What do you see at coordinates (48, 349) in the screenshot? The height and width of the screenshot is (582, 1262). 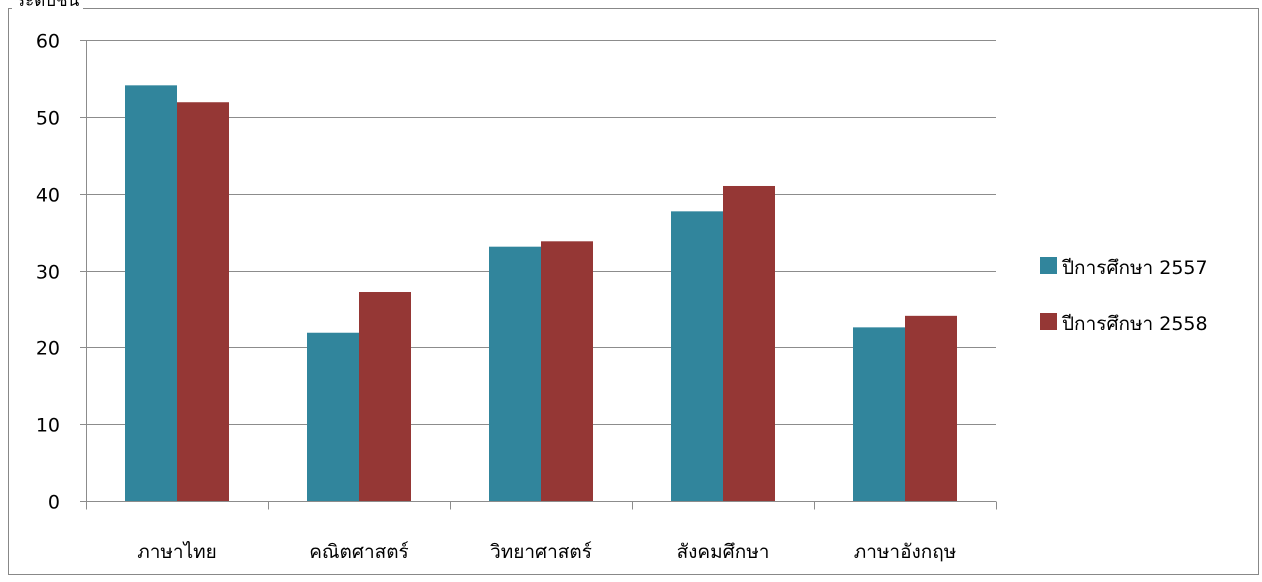 I see `y-tick-label: 20` at bounding box center [48, 349].